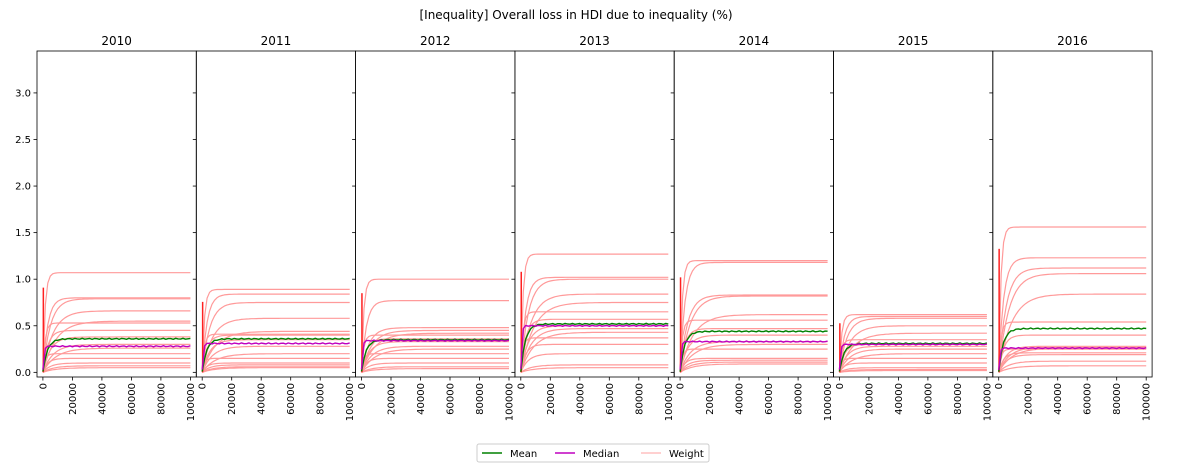 Image resolution: width=1188 pixels, height=468 pixels. What do you see at coordinates (23, 233) in the screenshot?
I see `y-tick-label: 1.5` at bounding box center [23, 233].